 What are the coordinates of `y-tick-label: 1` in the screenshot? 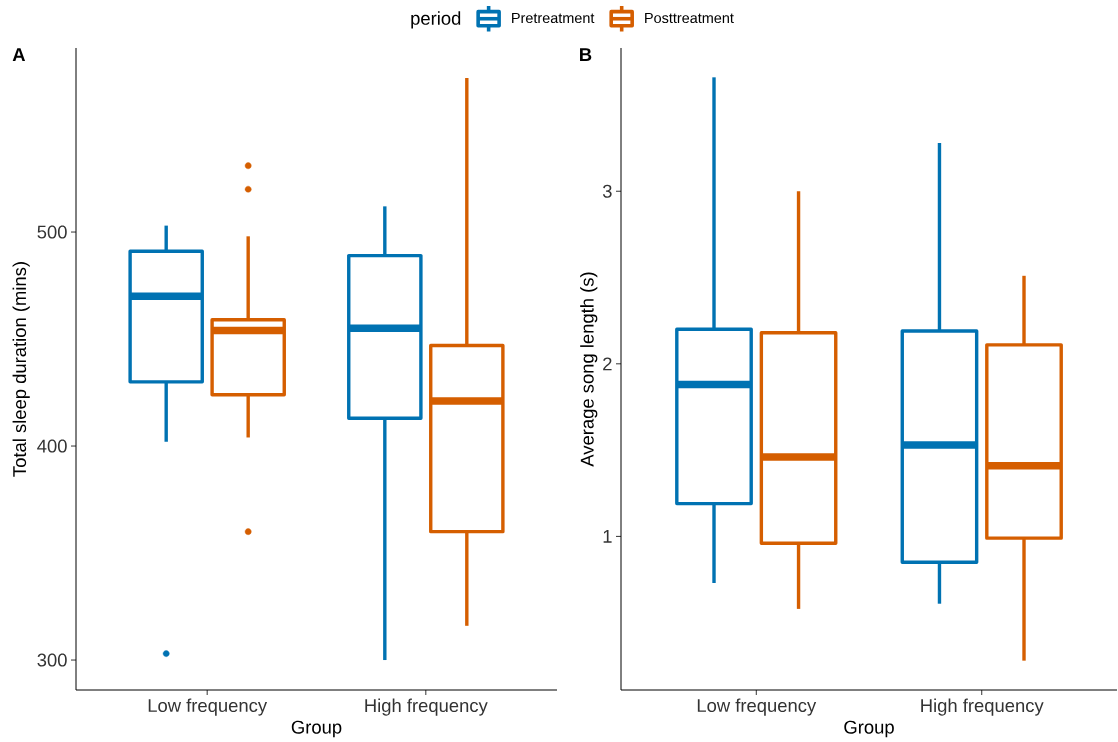 It's located at (607, 536).